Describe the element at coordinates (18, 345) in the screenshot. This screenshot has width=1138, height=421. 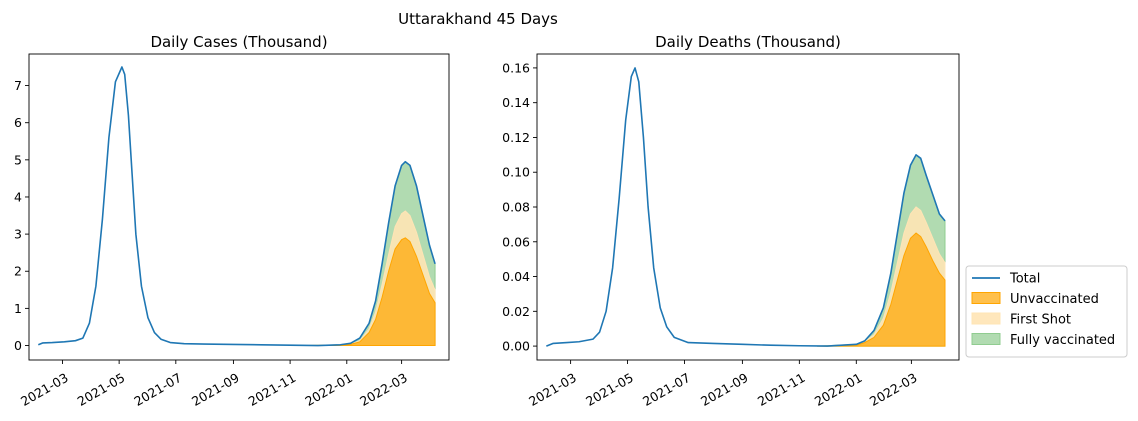
I see `y-tick-label: 0` at that location.